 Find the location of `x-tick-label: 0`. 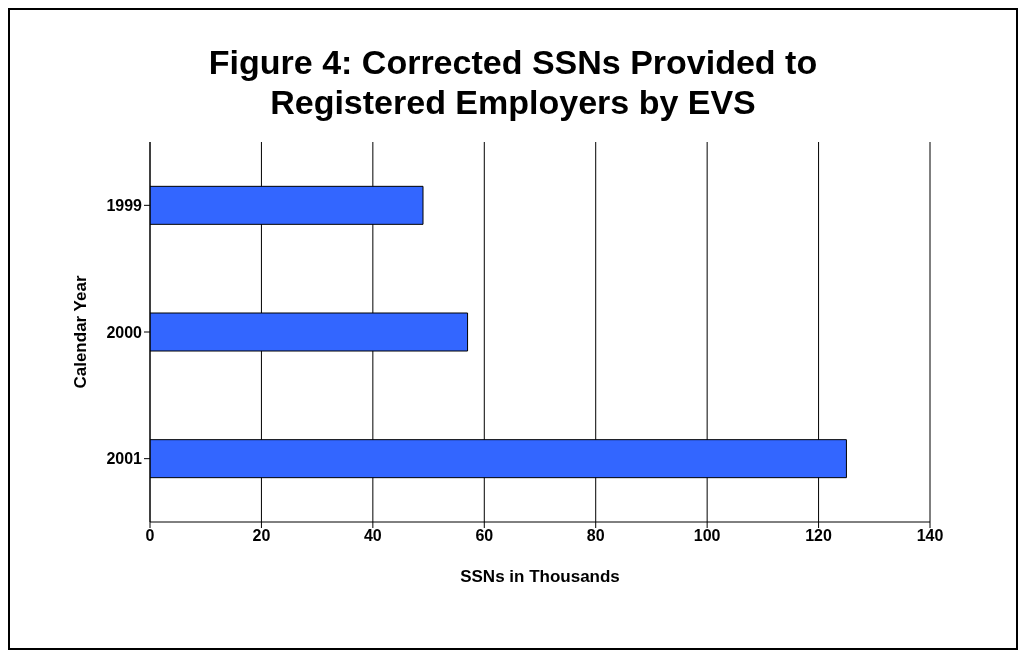

x-tick-label: 0 is located at coordinates (150, 536).